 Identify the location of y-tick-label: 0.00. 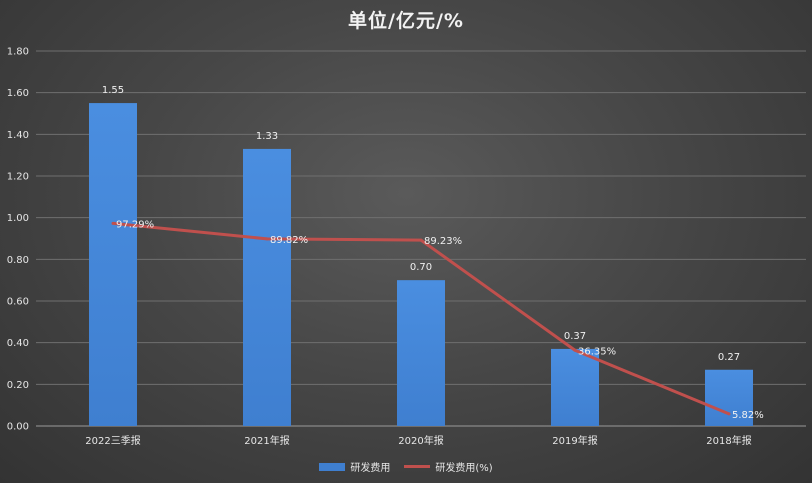
(18, 427).